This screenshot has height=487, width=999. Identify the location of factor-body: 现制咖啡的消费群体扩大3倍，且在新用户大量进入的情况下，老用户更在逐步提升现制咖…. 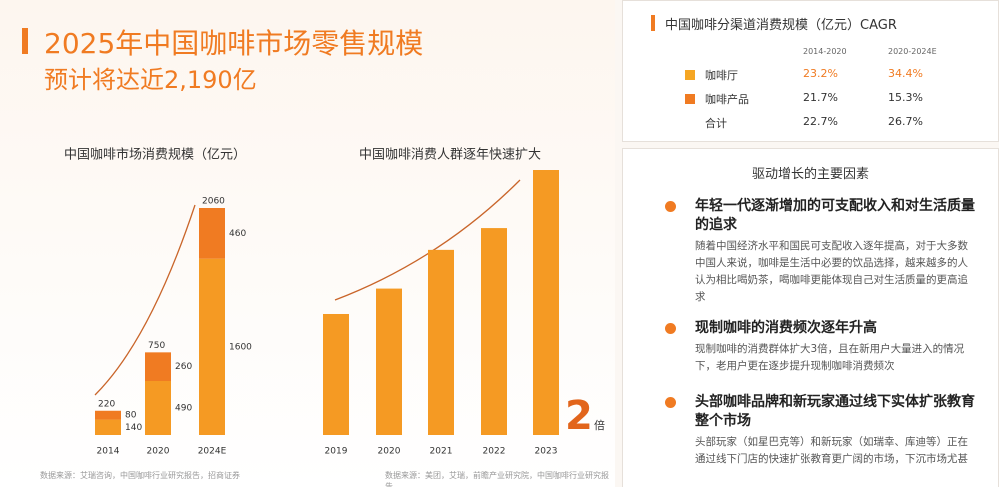
(830, 357).